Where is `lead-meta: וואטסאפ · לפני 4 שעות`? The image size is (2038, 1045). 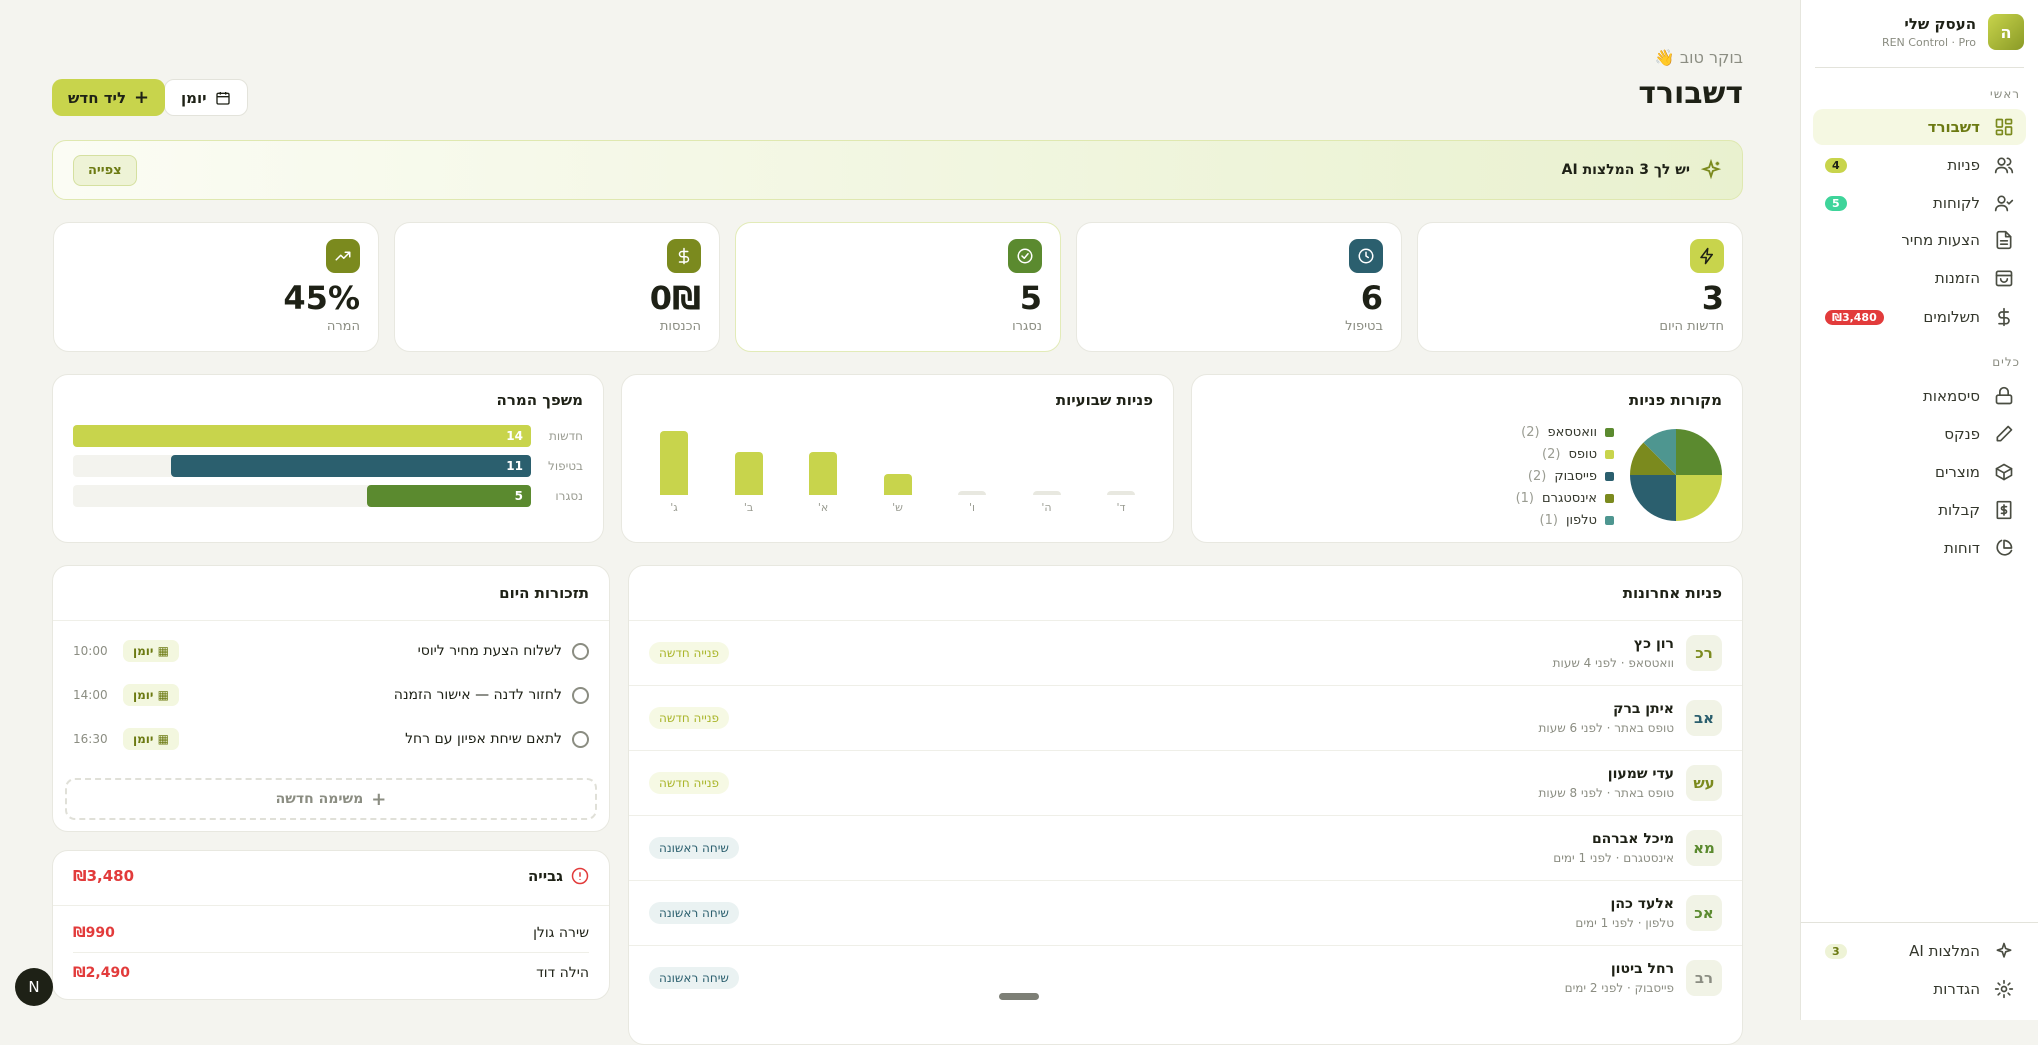 lead-meta: וואטסאפ · לפני 4 שעות is located at coordinates (1613, 663).